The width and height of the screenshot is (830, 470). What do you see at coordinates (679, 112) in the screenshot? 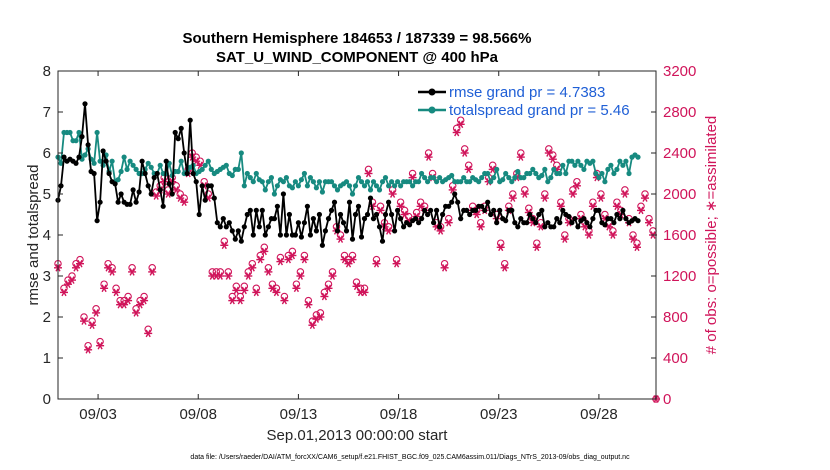
I see `y-right-tick-label: 2800` at bounding box center [679, 112].